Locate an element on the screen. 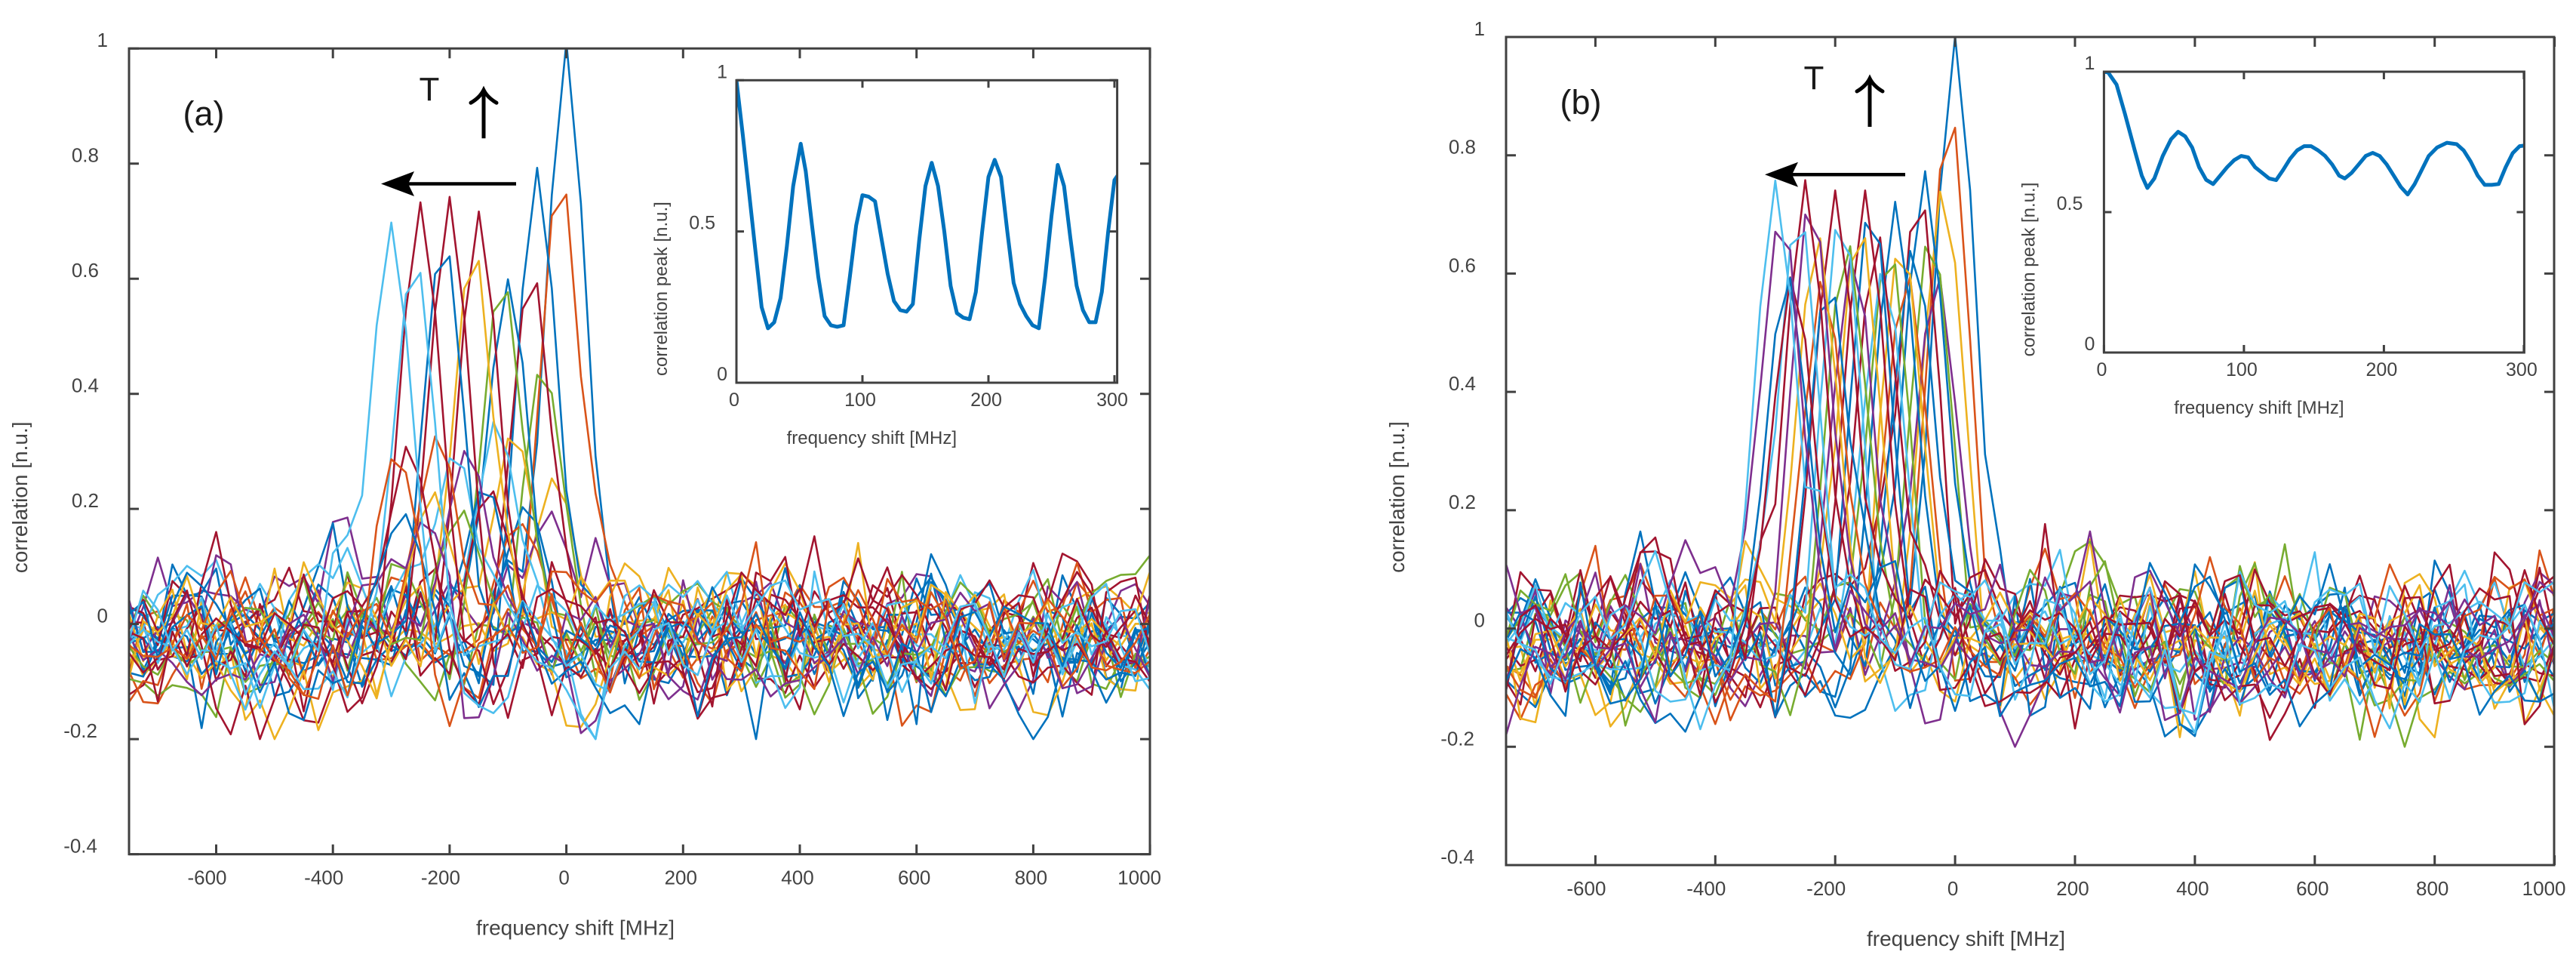 This screenshot has height=967, width=2576. svg-text: (b) is located at coordinates (1581, 102).